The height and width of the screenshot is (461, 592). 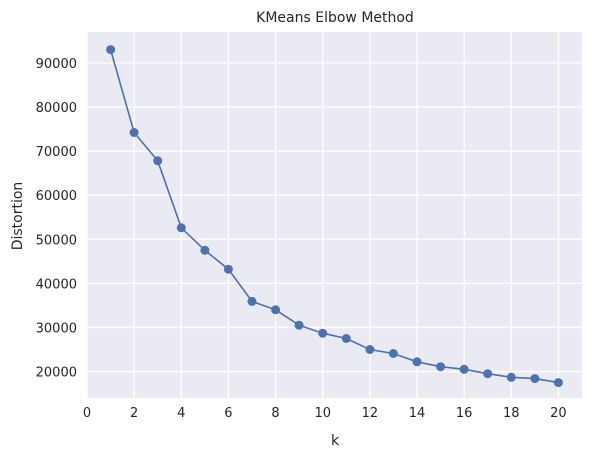 What do you see at coordinates (56, 240) in the screenshot?
I see `y-tick-label: 50000` at bounding box center [56, 240].